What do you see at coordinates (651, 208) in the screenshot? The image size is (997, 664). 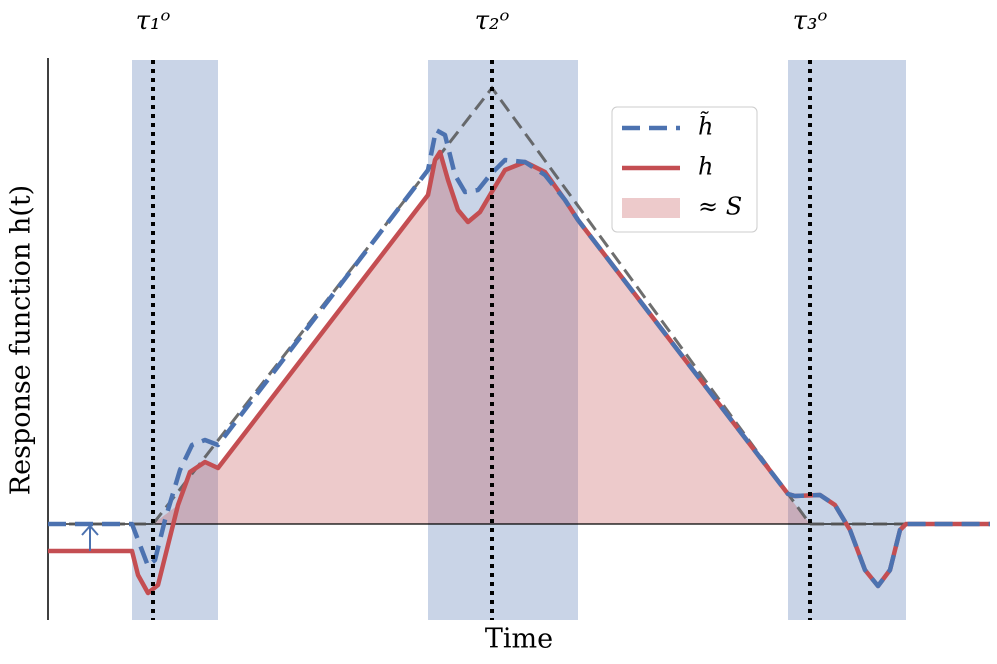 I see `legend-swatch` at bounding box center [651, 208].